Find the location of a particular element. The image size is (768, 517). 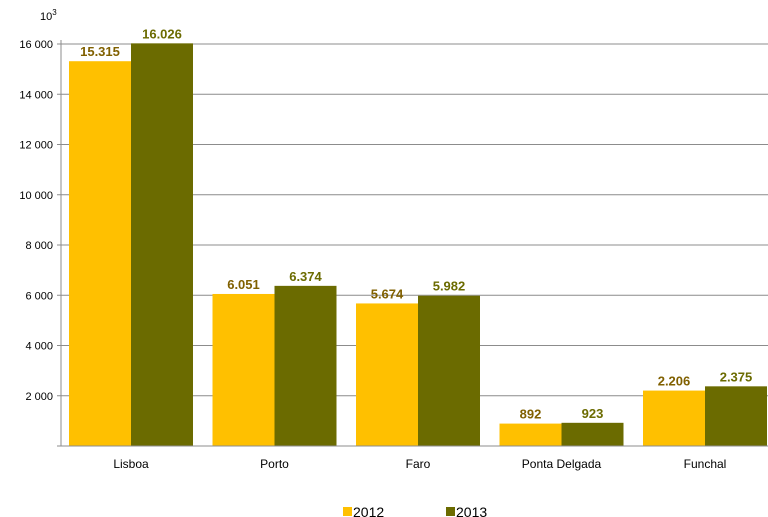

legend: 2012 2013 is located at coordinates (415, 510).